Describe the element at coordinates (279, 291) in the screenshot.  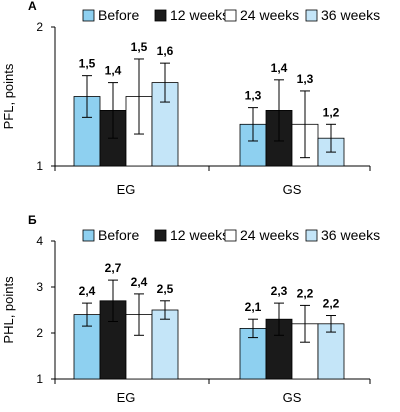
I see `data-label: 2,3` at that location.